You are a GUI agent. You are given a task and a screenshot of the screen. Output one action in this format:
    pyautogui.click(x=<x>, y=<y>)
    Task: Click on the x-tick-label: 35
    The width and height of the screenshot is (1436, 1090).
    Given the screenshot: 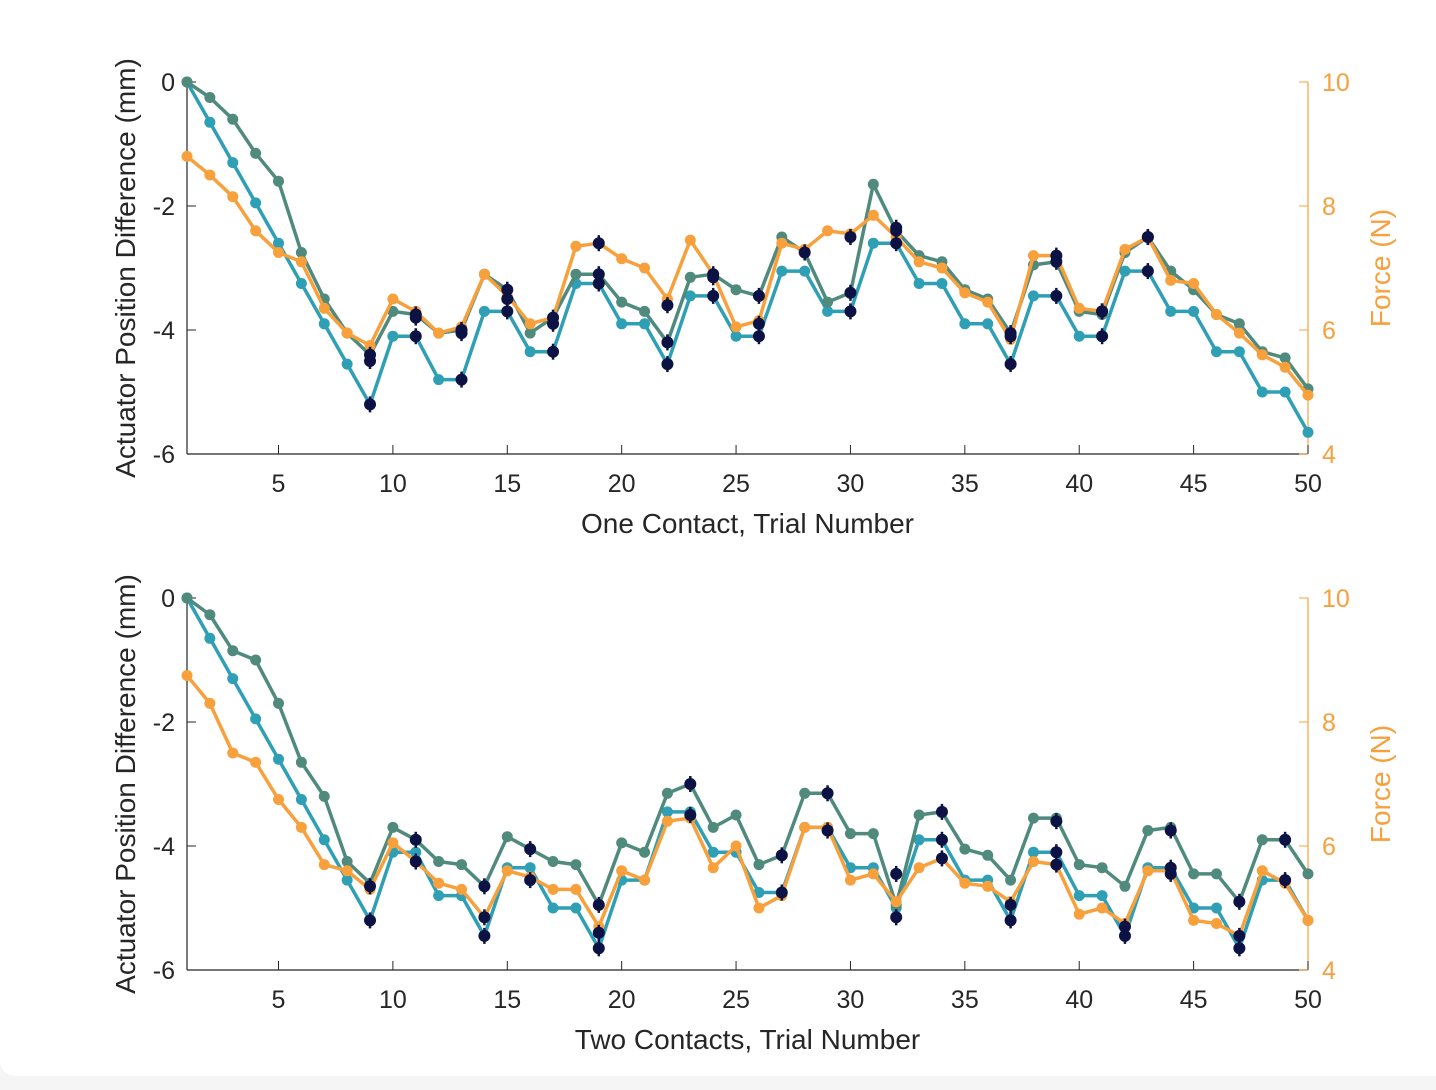 What is the action you would take?
    pyautogui.click(x=965, y=1000)
    